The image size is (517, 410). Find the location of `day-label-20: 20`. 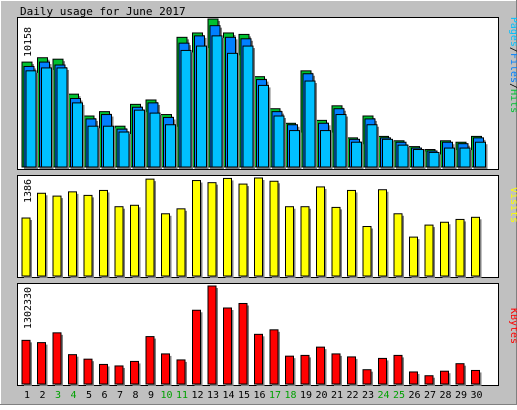

day-label-20: 20 is located at coordinates (321, 395).